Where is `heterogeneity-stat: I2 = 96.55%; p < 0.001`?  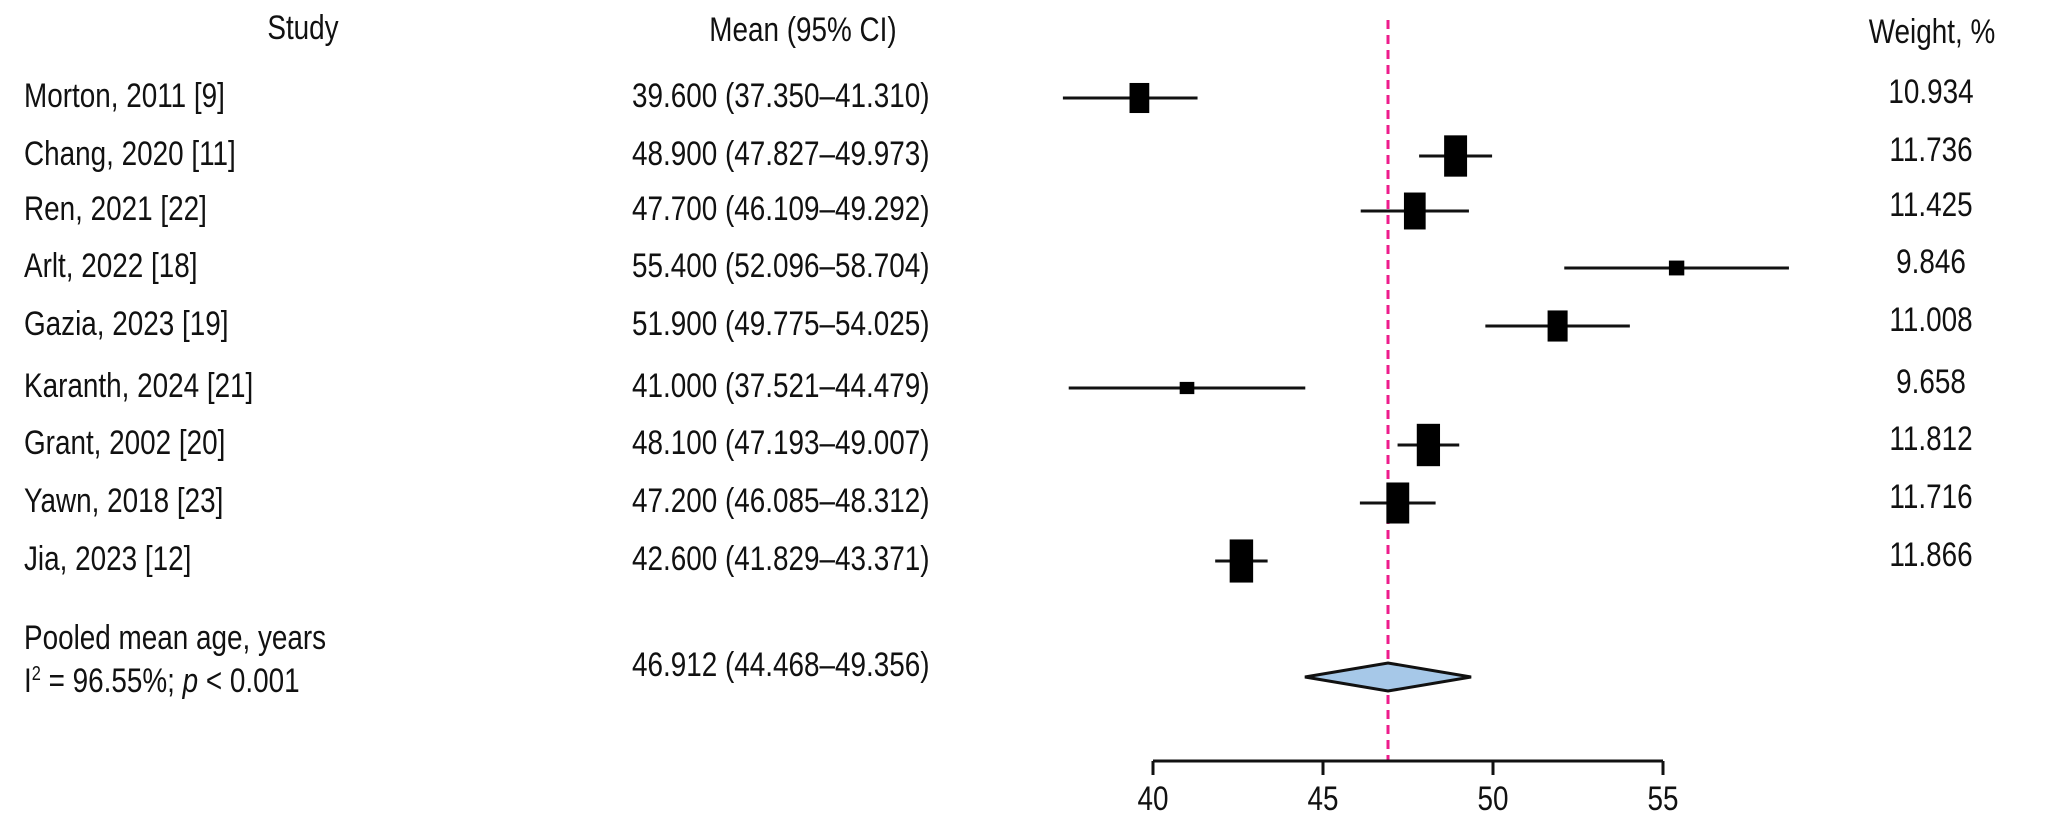 heterogeneity-stat: I2 = 96.55%; p < 0.001 is located at coordinates (162, 680).